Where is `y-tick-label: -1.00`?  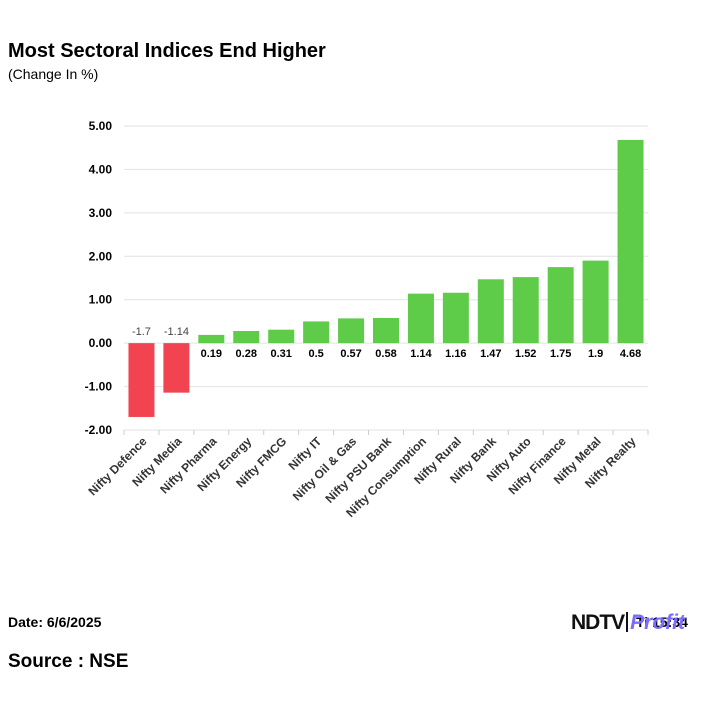
y-tick-label: -1.00 is located at coordinates (99, 387).